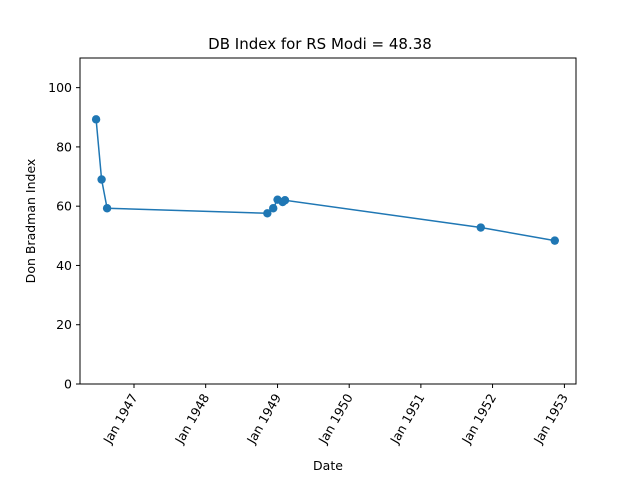  Describe the element at coordinates (68, 384) in the screenshot. I see `y-tick-label: 0` at that location.